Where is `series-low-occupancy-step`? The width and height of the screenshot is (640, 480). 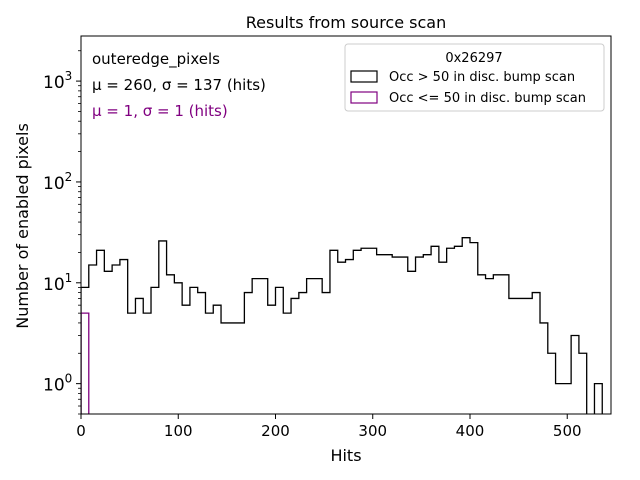 series-low-occupancy-step is located at coordinates (85, 363).